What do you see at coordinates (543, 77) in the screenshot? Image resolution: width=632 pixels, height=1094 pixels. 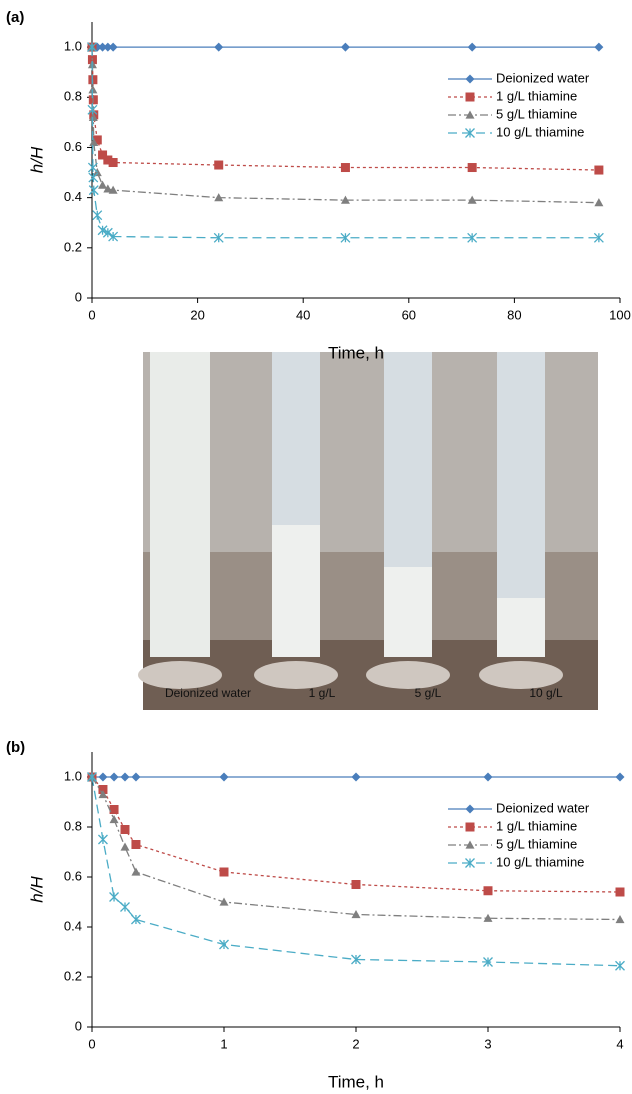 I see `legend-text: Deionized water` at bounding box center [543, 77].